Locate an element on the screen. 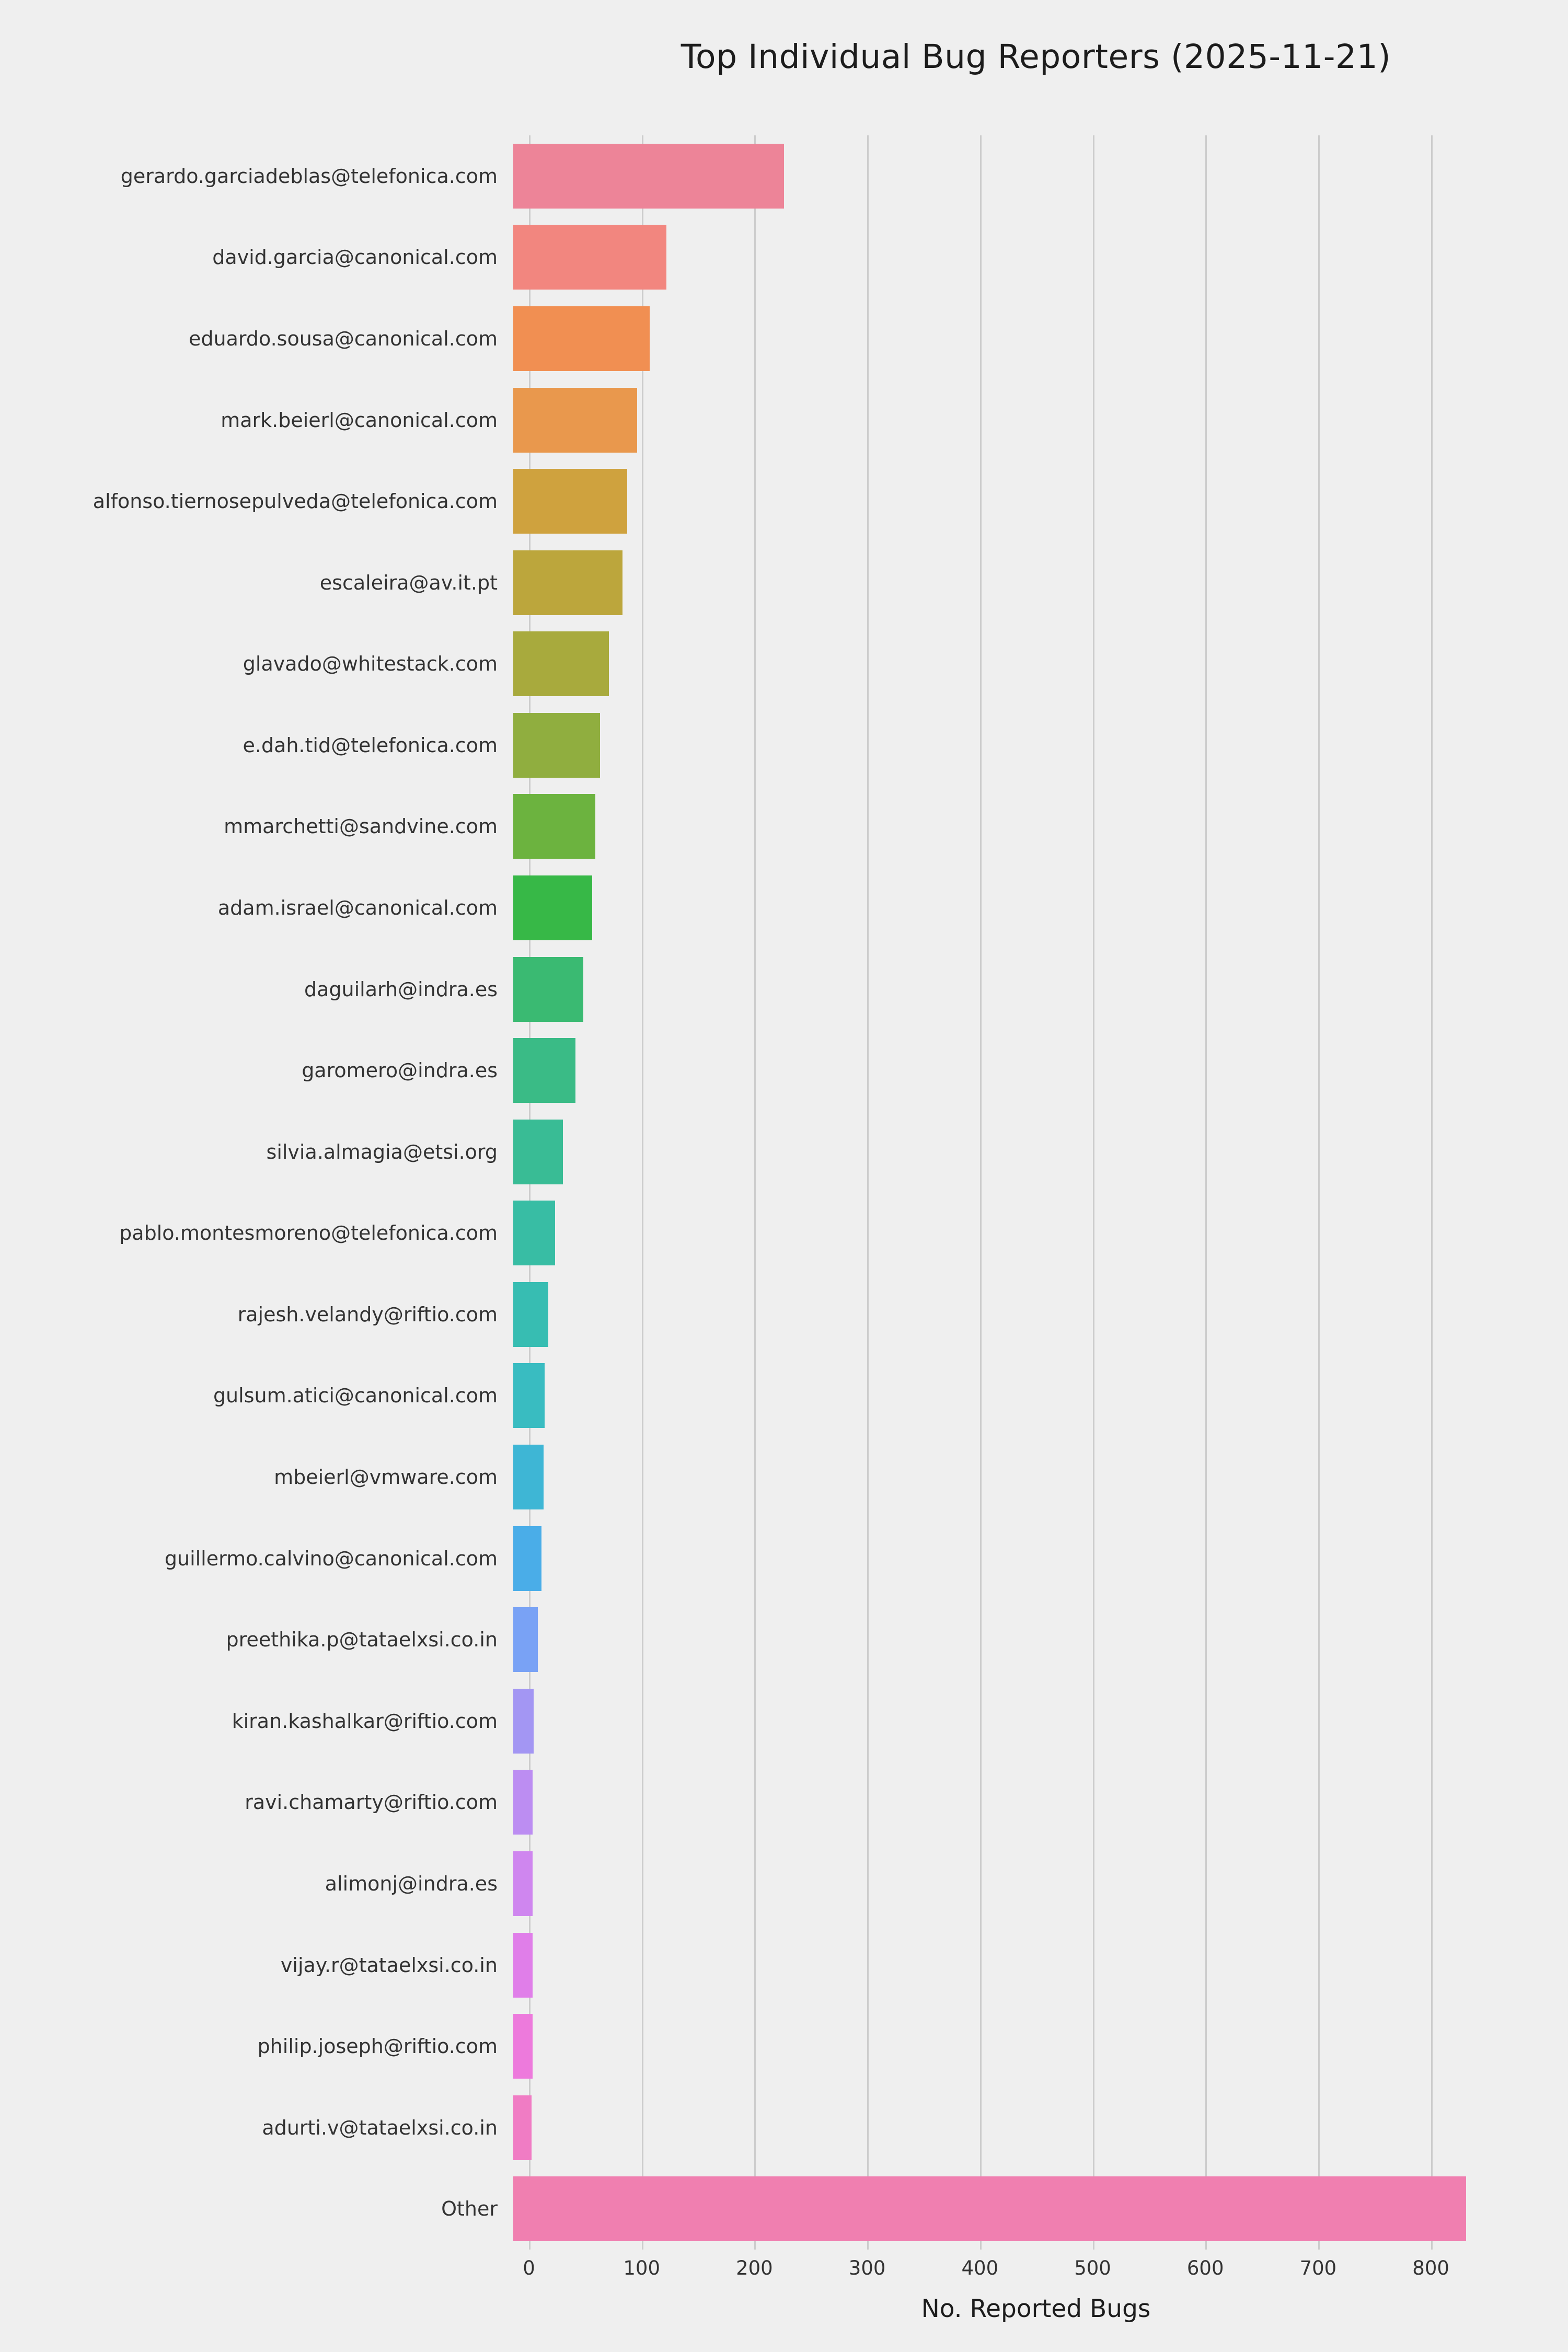  x-tick-label: 500 is located at coordinates (1092, 2268).